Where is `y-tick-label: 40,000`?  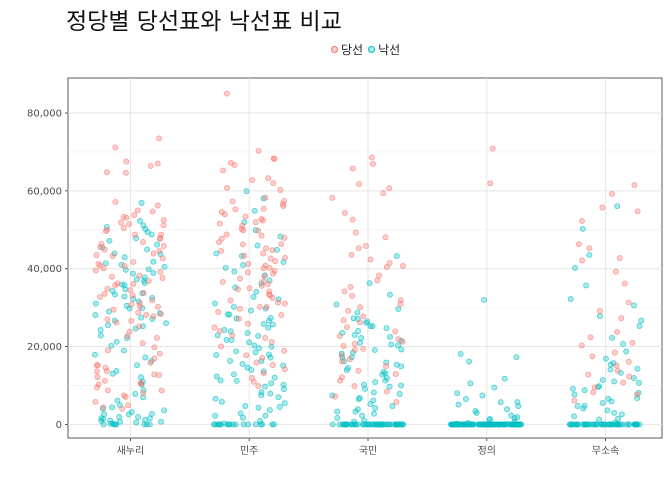 y-tick-label: 40,000 is located at coordinates (44, 269).